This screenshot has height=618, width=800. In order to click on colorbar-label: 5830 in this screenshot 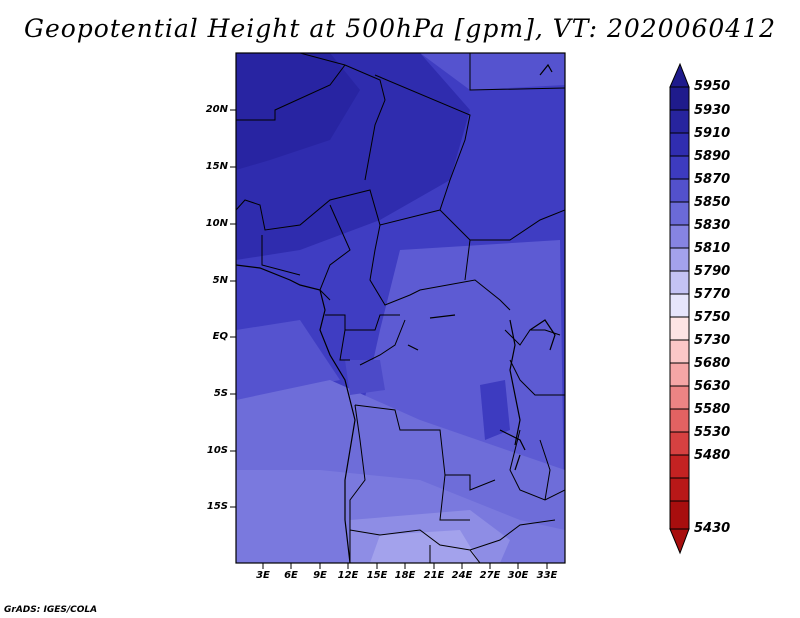, I will do `click(712, 225)`.